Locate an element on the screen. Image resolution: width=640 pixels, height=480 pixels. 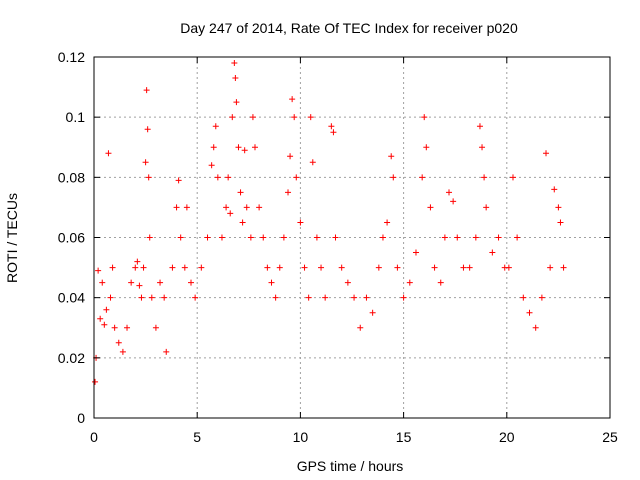
y-tick-label: 0.04 is located at coordinates (71, 298).